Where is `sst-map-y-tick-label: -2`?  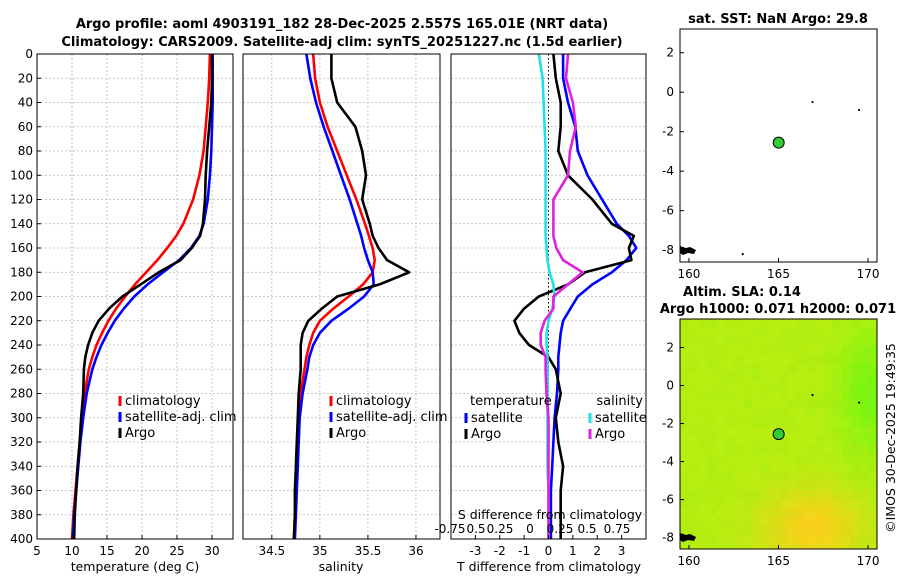 sst-map-y-tick-label: -2 is located at coordinates (668, 132).